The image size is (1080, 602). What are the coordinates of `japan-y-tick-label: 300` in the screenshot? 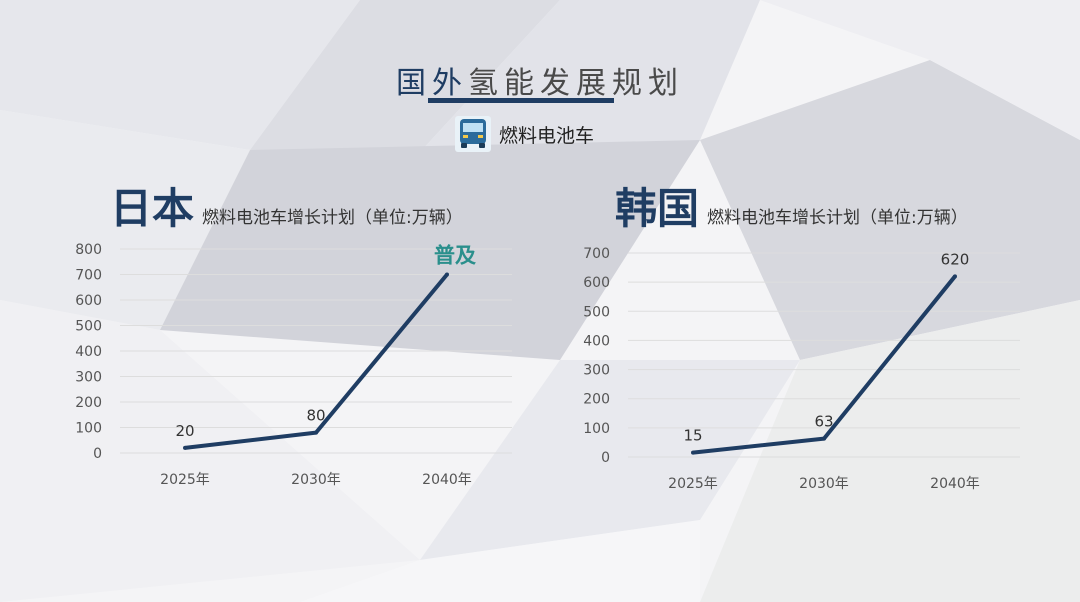 It's located at (88, 378).